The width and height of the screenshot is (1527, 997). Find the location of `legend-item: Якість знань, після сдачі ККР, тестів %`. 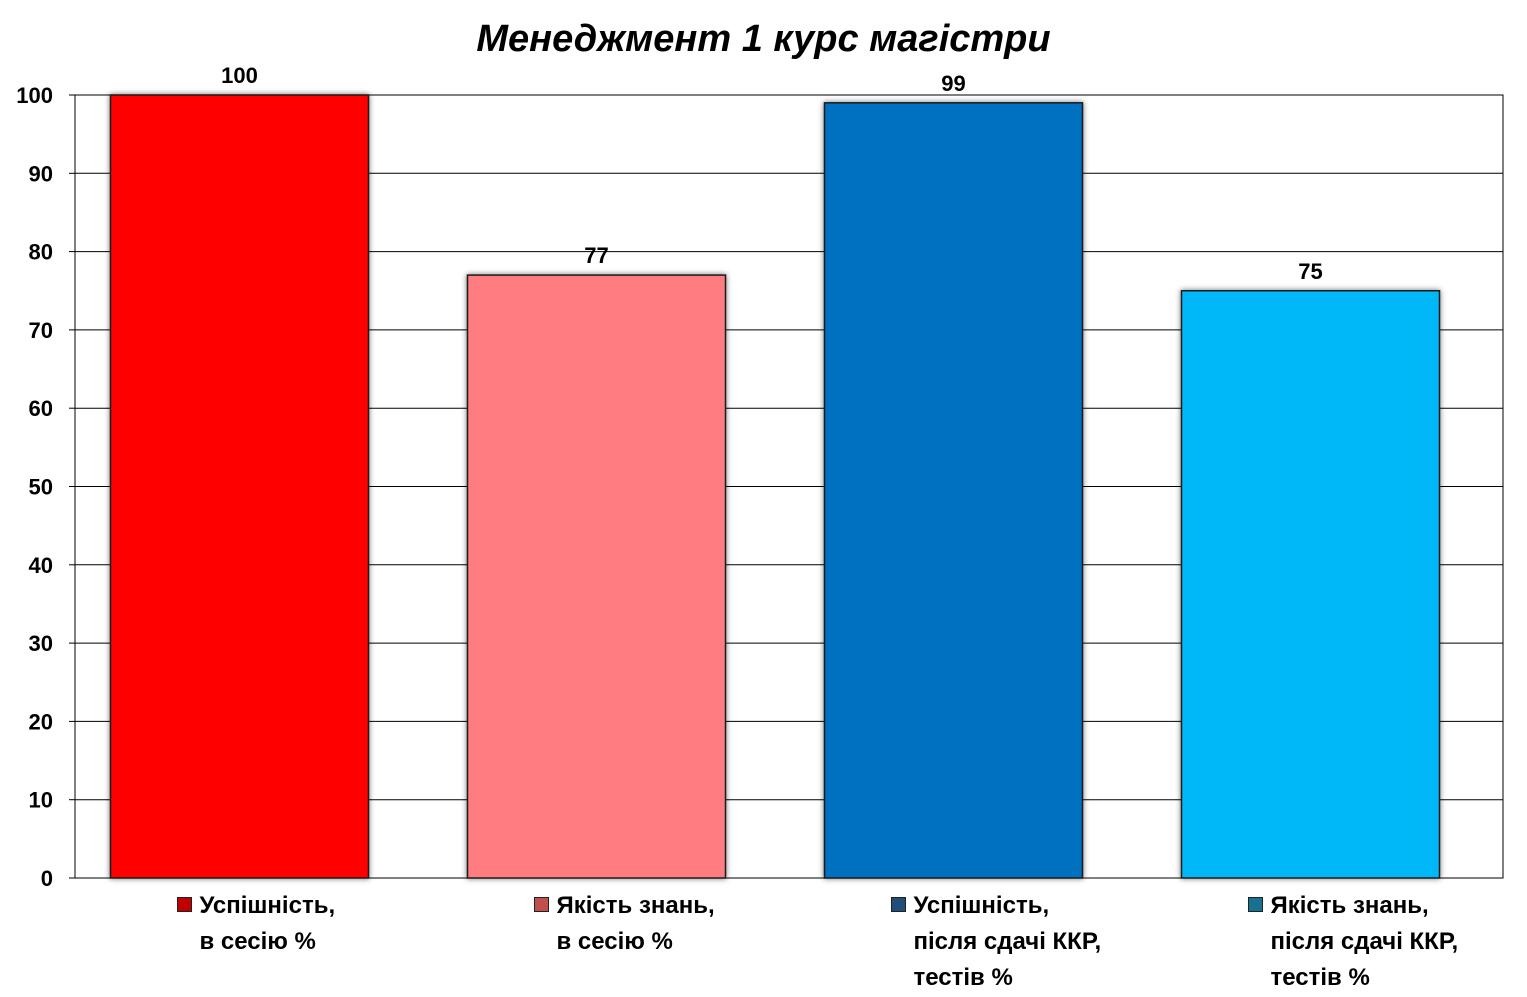

legend-item: Якість знань, після сдачі ККР, тестів % is located at coordinates (1353, 942).